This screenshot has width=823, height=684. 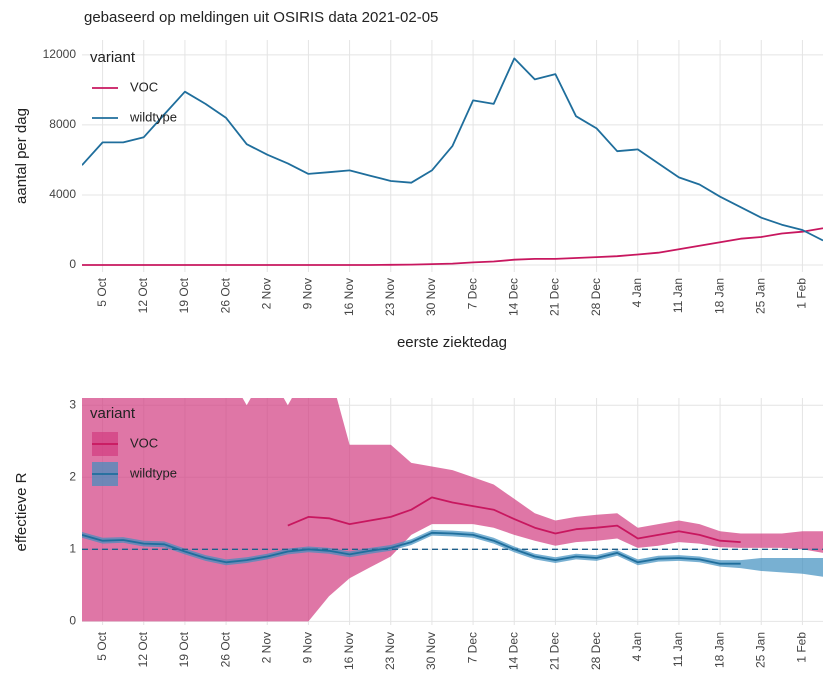 I want to click on y-axis-title: aantal per dag, so click(x=21, y=156).